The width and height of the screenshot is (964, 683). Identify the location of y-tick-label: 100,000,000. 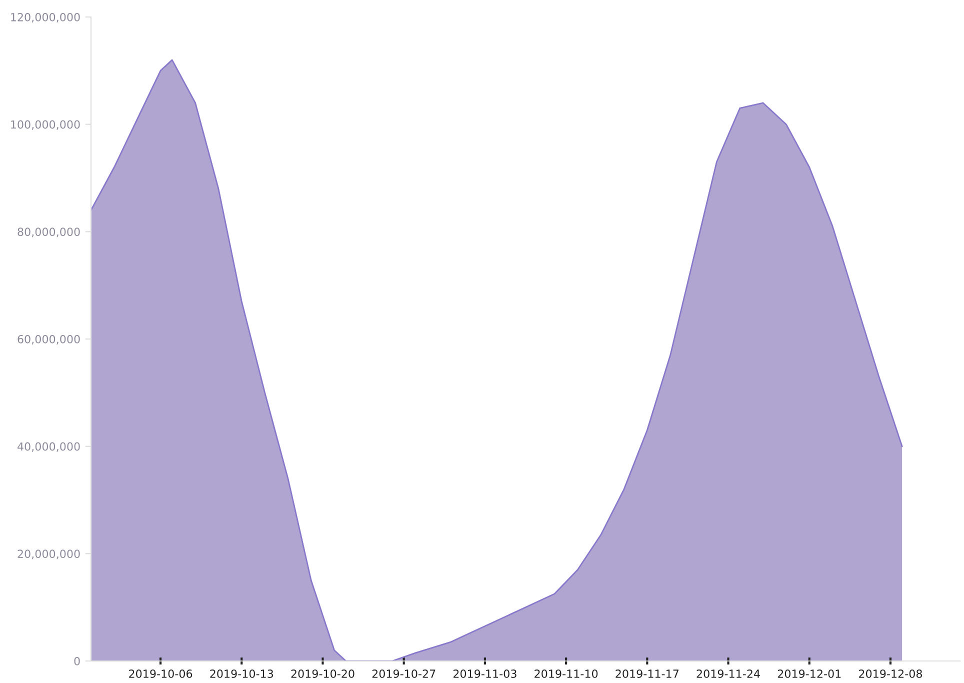
(45, 125).